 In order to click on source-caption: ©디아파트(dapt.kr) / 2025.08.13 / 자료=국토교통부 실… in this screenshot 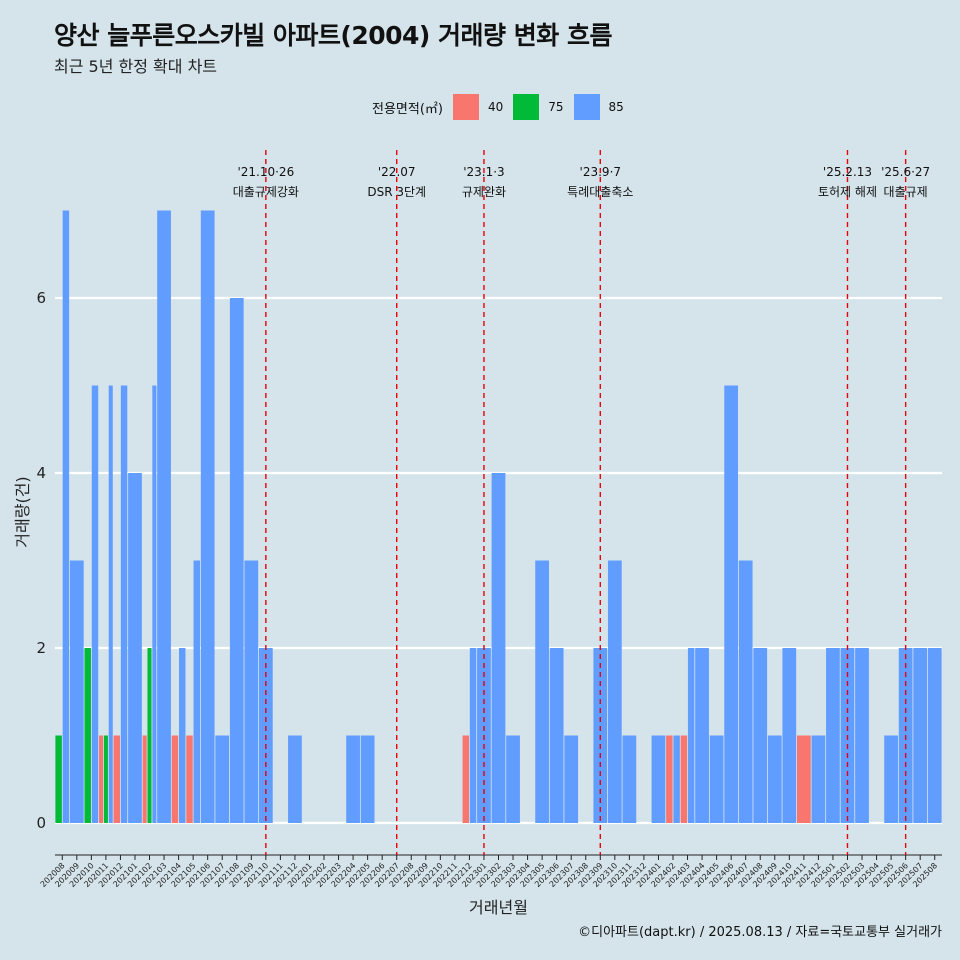, I will do `click(760, 932)`.